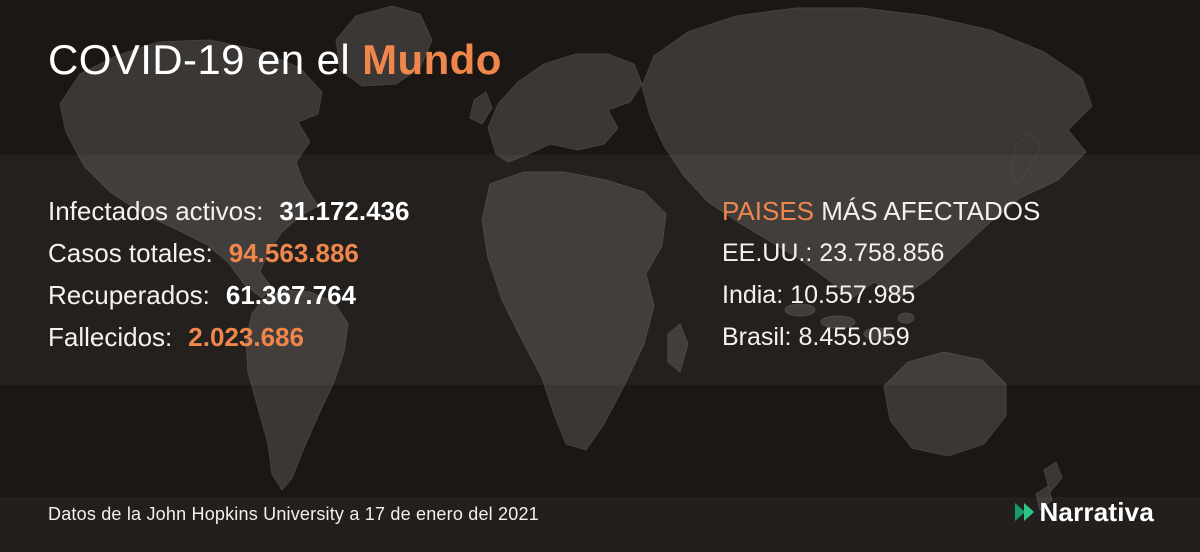 This screenshot has width=1200, height=552. What do you see at coordinates (767, 253) in the screenshot?
I see `country-label: EE.UU.:` at bounding box center [767, 253].